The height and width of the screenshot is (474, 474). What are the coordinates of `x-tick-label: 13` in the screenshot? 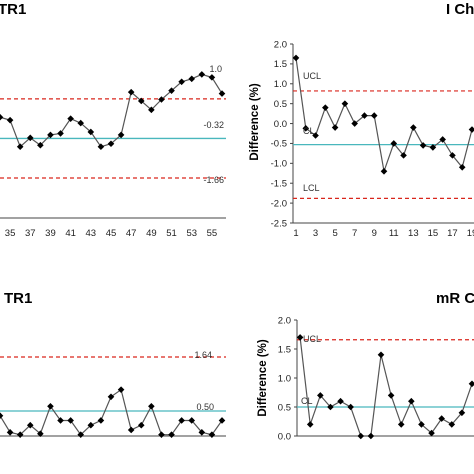 It's located at (413, 233).